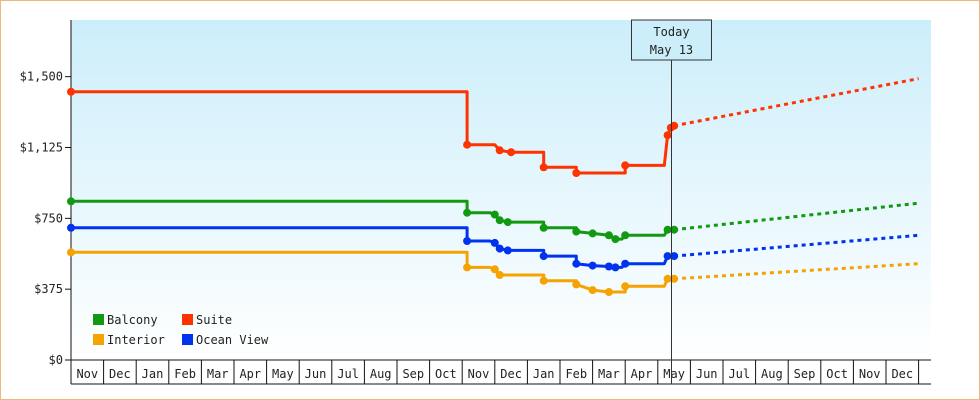  What do you see at coordinates (671, 40) in the screenshot?
I see `today-box` at bounding box center [671, 40].